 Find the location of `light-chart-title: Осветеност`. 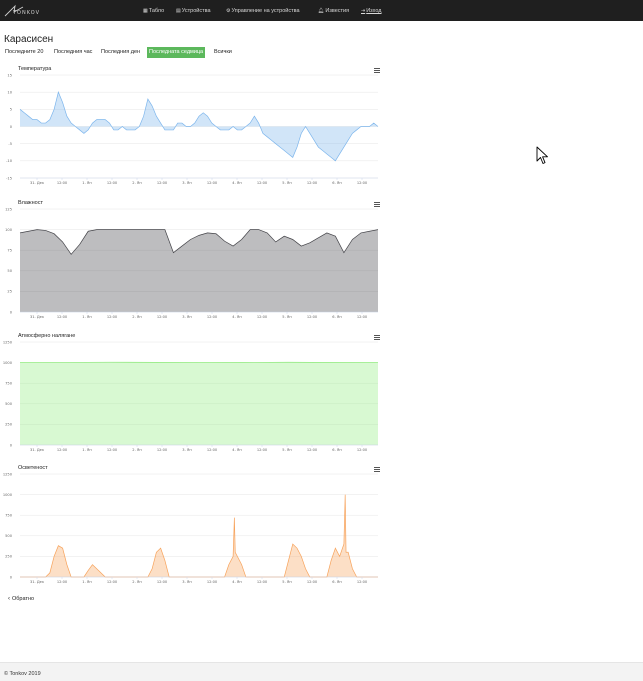

light-chart-title: Осветеност is located at coordinates (33, 468).